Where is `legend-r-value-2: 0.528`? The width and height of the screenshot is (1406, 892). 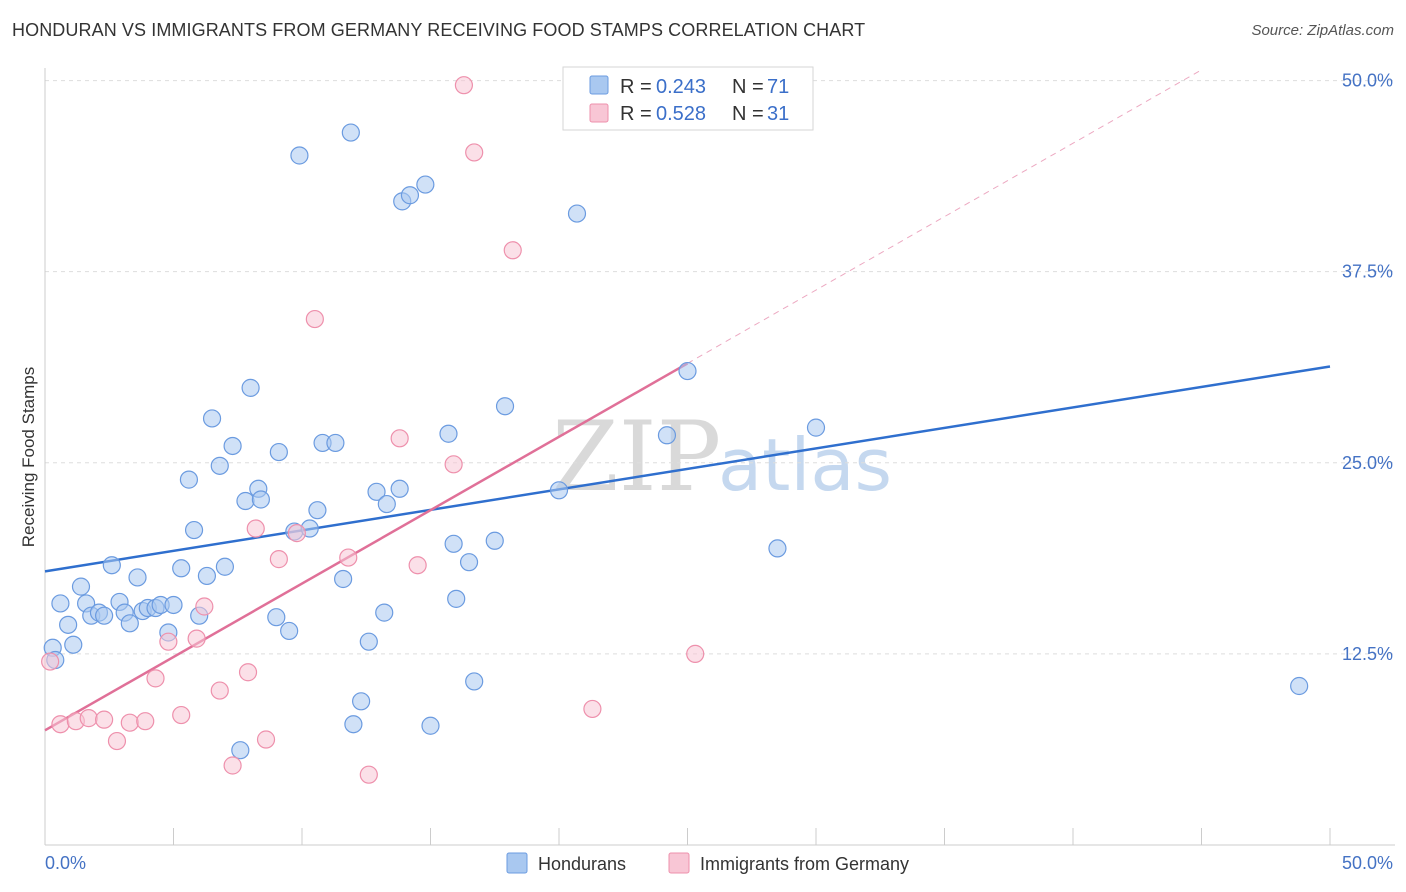 legend-r-value-2: 0.528 is located at coordinates (681, 114).